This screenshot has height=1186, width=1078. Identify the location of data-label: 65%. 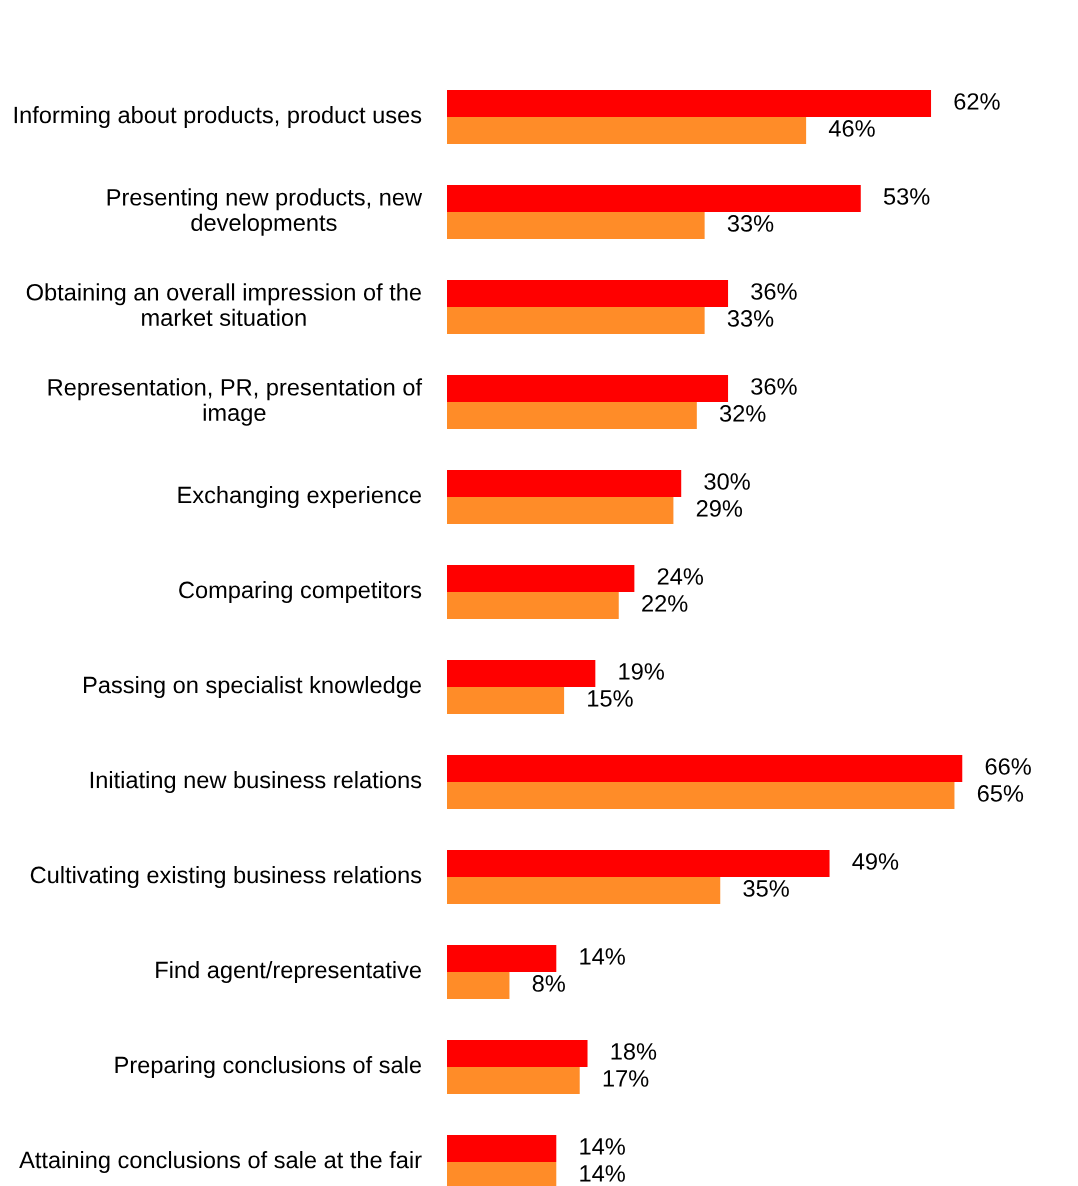
(1000, 793).